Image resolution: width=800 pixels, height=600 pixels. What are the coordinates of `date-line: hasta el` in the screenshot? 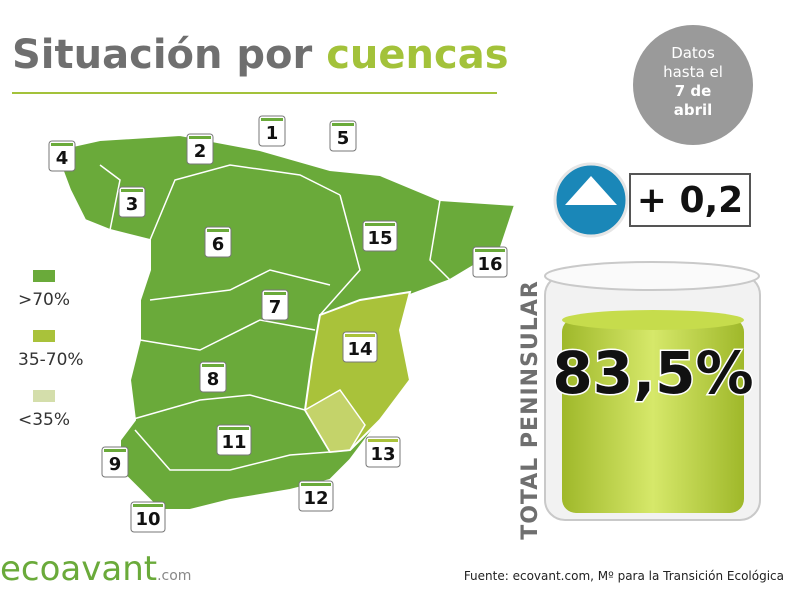 It's located at (693, 72).